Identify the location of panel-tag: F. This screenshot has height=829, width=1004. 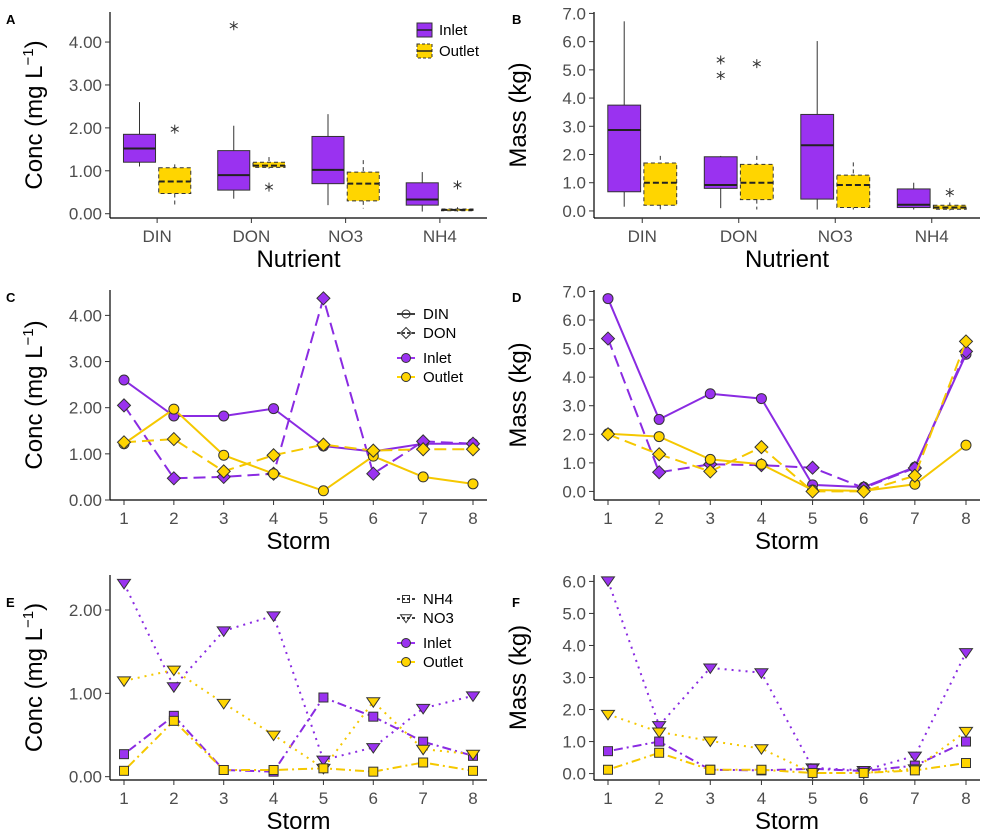
(516, 602).